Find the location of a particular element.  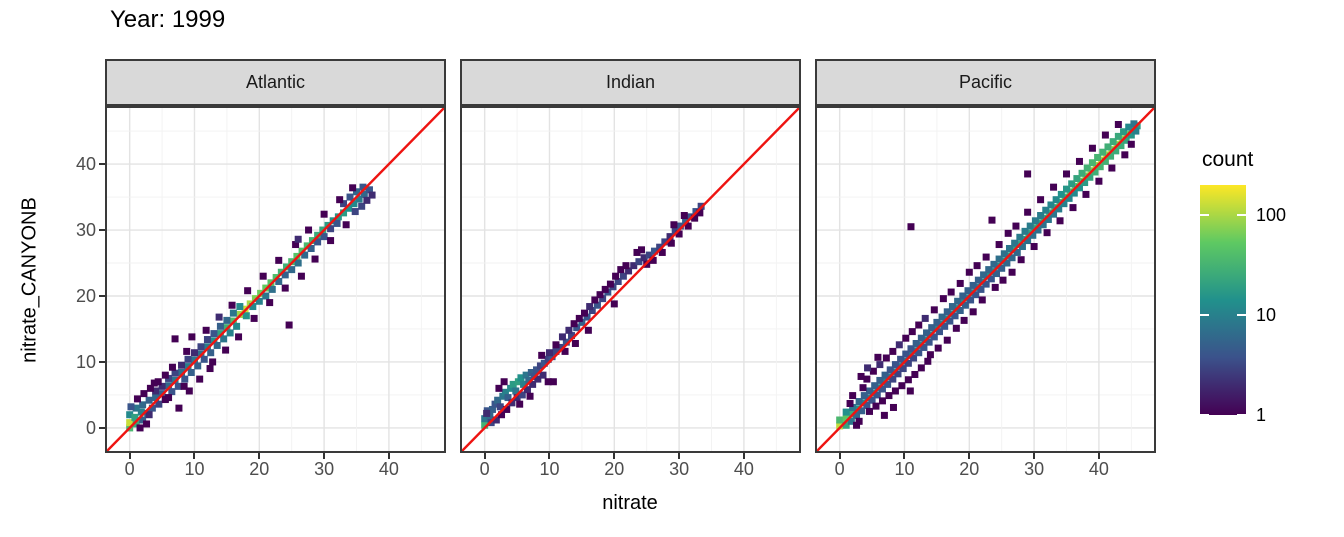

y-tick-label: 0 is located at coordinates (90, 427).